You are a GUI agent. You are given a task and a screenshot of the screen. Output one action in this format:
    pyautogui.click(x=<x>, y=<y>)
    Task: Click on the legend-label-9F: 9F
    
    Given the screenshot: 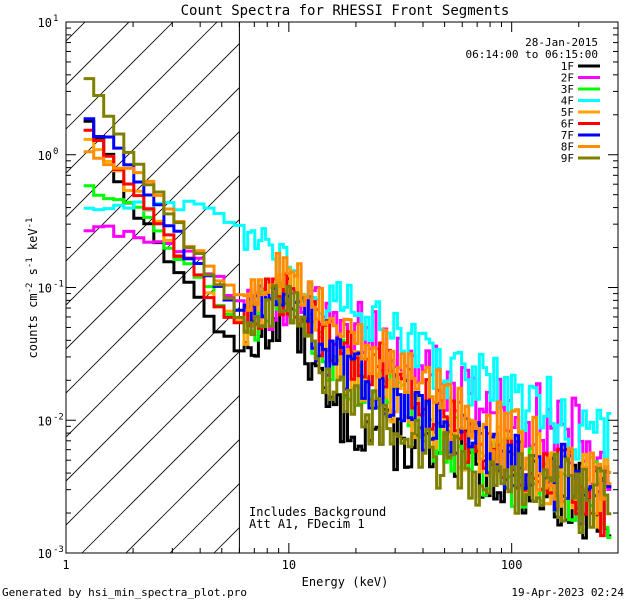 What is the action you would take?
    pyautogui.click(x=567, y=158)
    